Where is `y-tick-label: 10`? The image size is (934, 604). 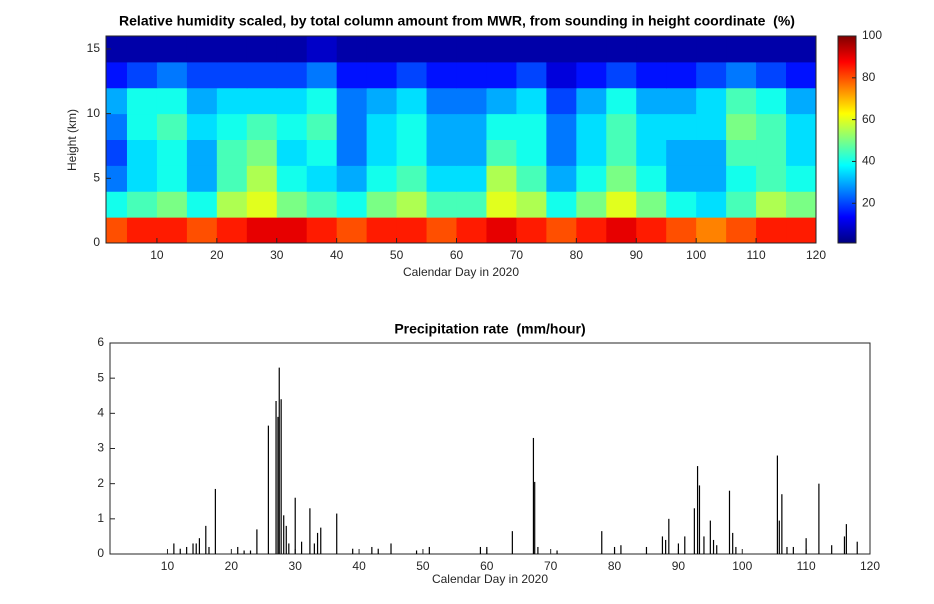
y-tick-label: 10 is located at coordinates (94, 113).